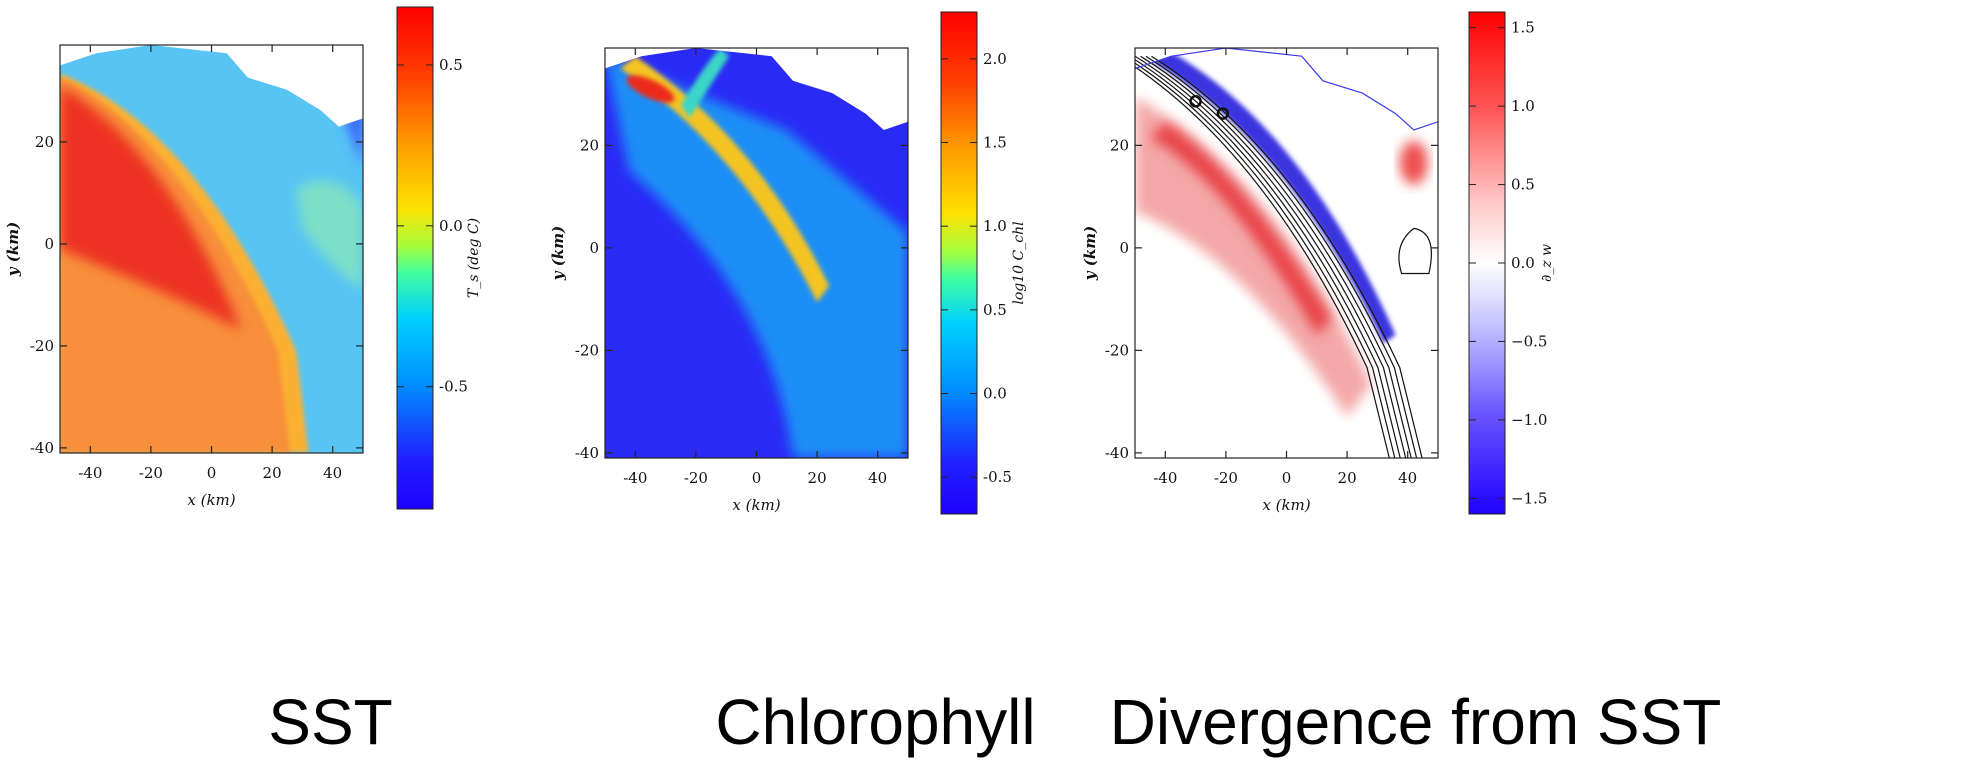 Image resolution: width=1984 pixels, height=762 pixels. What do you see at coordinates (151, 208) in the screenshot?
I see `sst-warm-core` at bounding box center [151, 208].